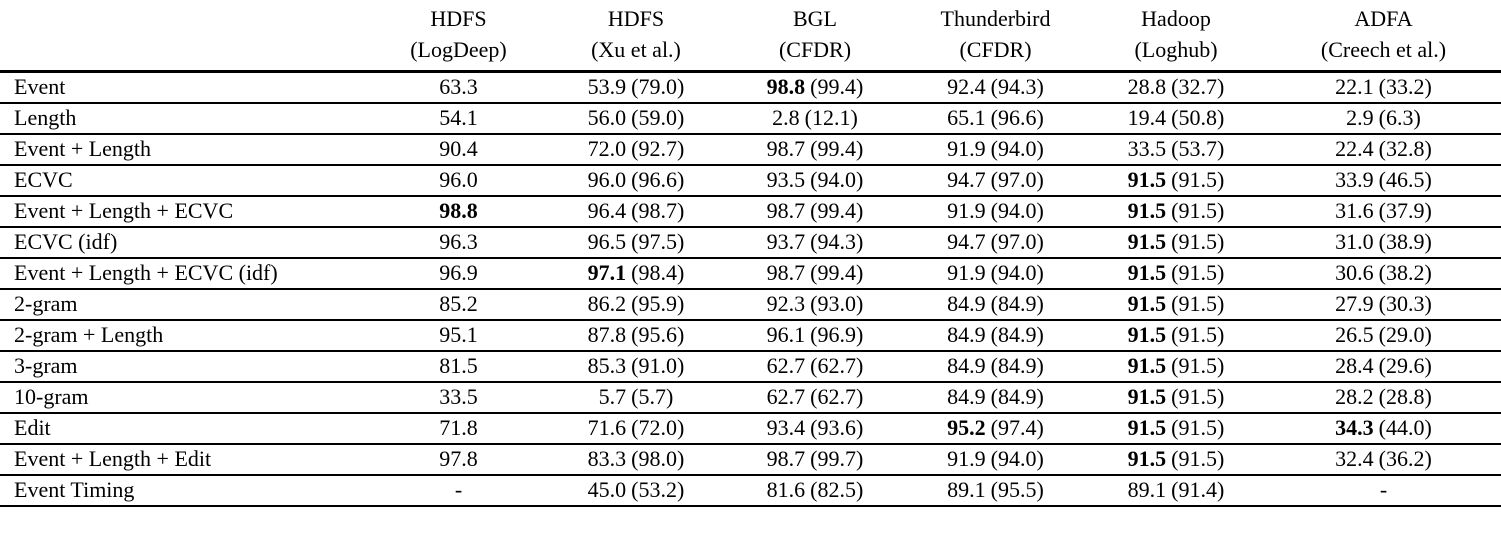 The height and width of the screenshot is (540, 1501). I want to click on value-cell: 2.9 (6.3), so click(1383, 118).